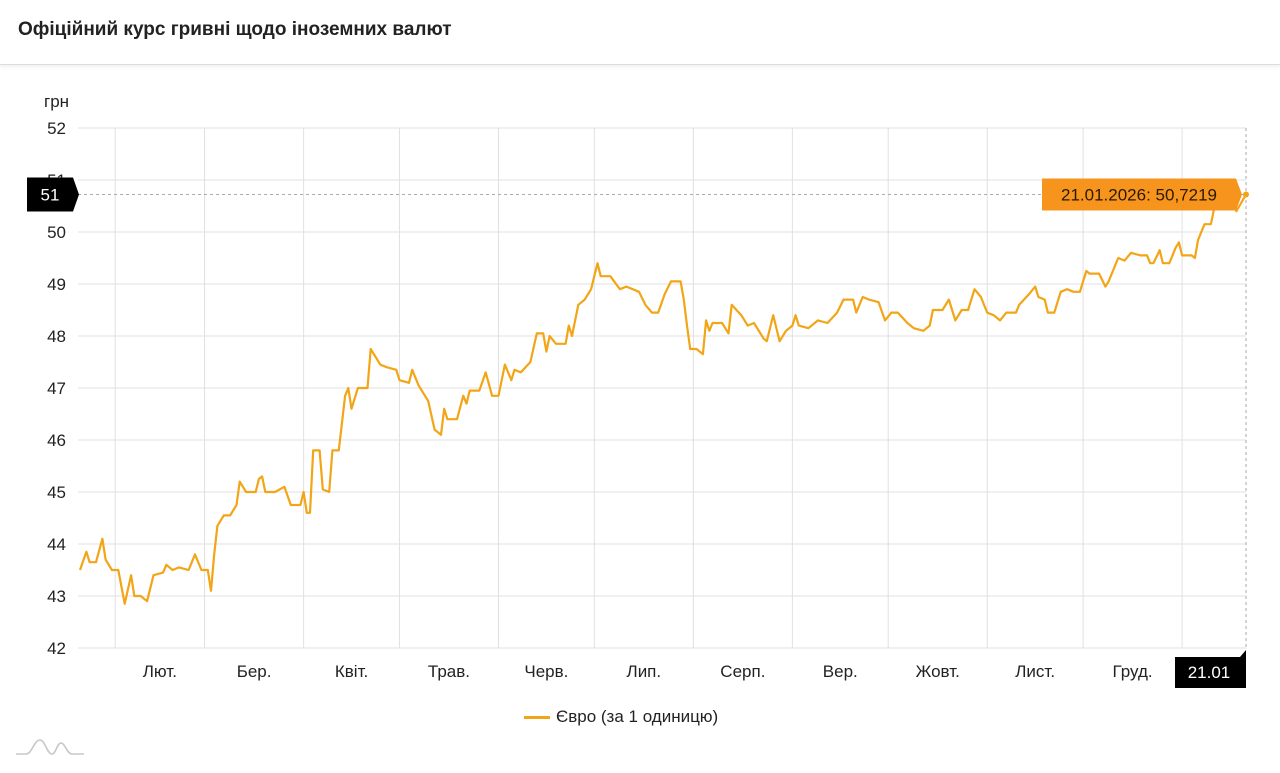 The width and height of the screenshot is (1280, 773). I want to click on legend-label: Євро (за 1 одиницю), so click(637, 716).